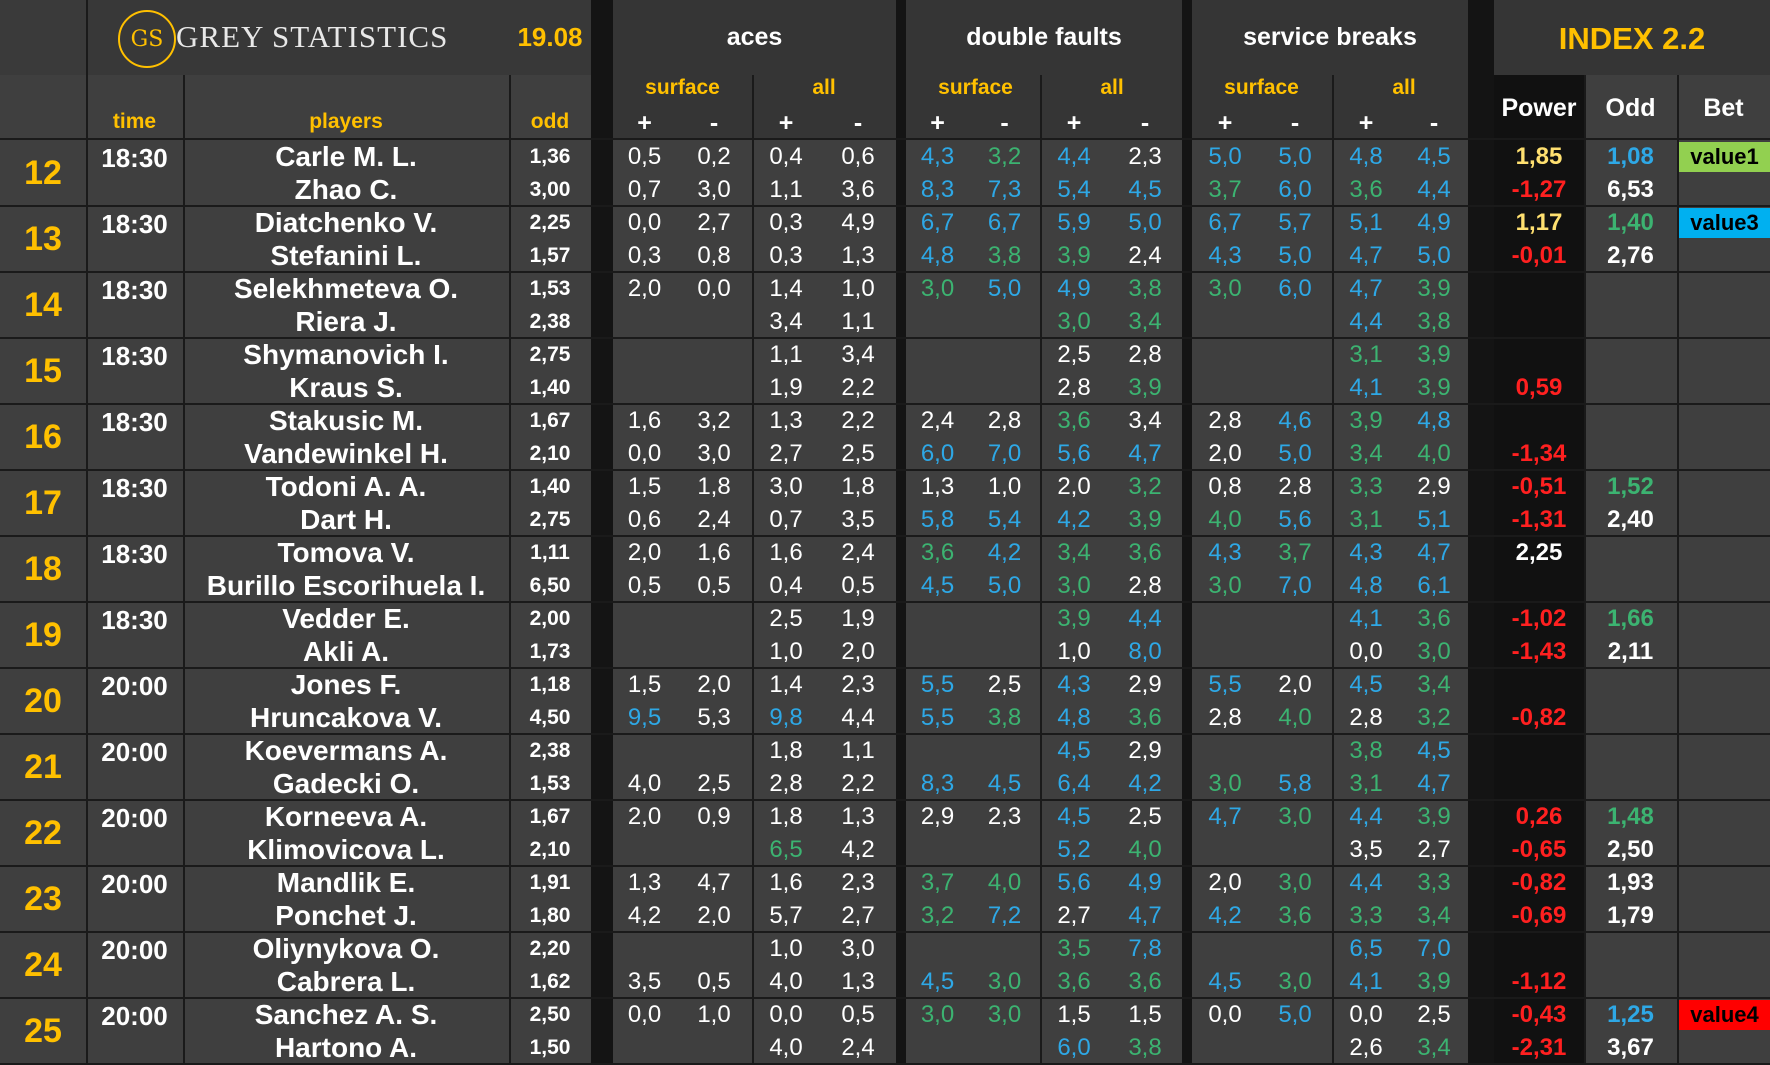  What do you see at coordinates (858, 750) in the screenshot?
I see `stat-value: 1,1` at bounding box center [858, 750].